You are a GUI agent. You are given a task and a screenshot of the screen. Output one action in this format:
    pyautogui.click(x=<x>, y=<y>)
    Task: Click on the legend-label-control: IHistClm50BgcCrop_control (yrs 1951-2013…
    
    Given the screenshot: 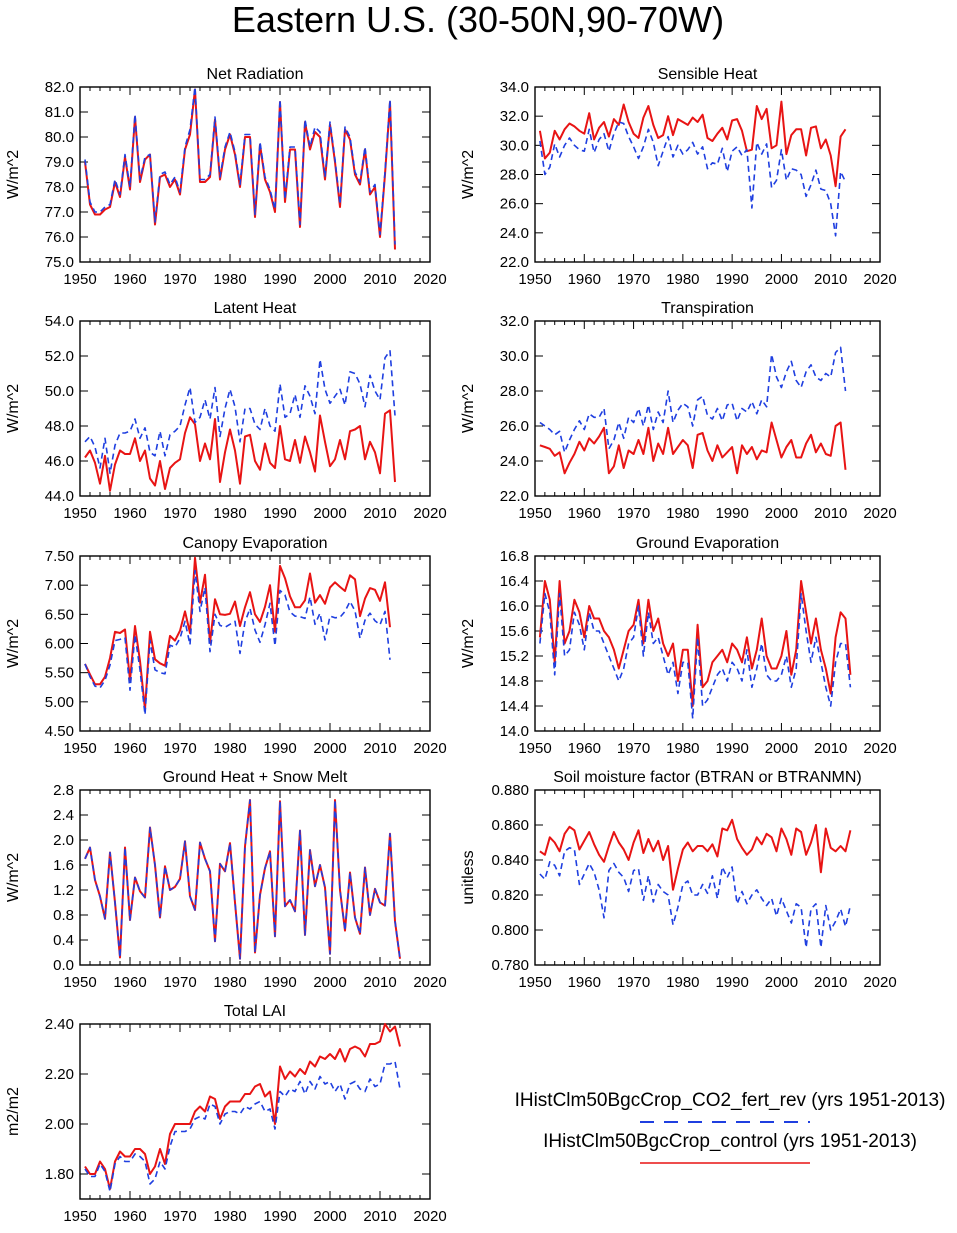 What is the action you would take?
    pyautogui.click(x=730, y=1141)
    